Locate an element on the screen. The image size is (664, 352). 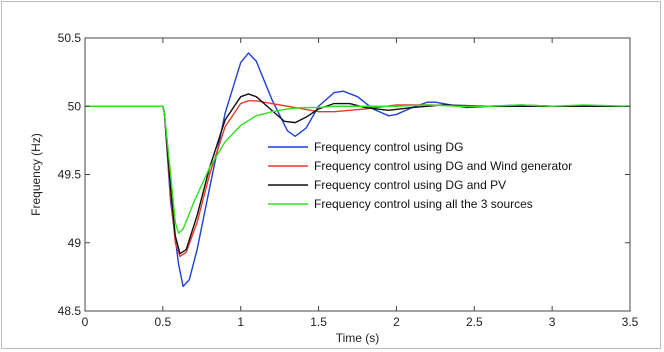
y-axis-label: Frequency (Hz) is located at coordinates (36, 174).